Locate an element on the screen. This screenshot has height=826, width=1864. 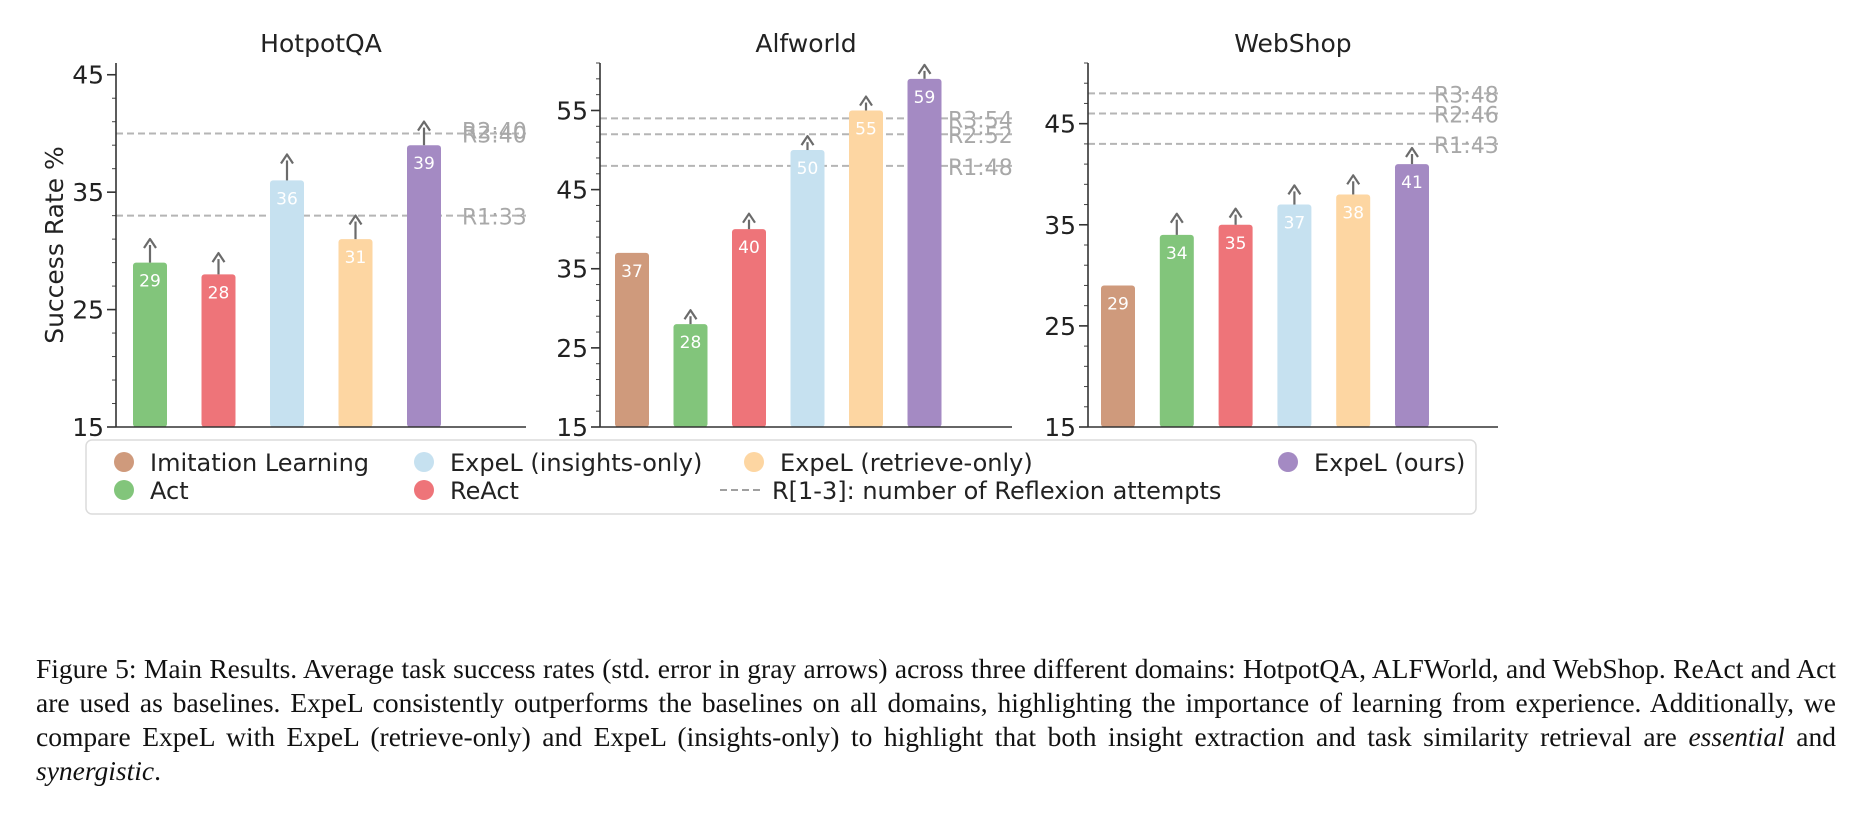
legend-label-expel-insights-only: ExpeL (insights-only) is located at coordinates (576, 463).